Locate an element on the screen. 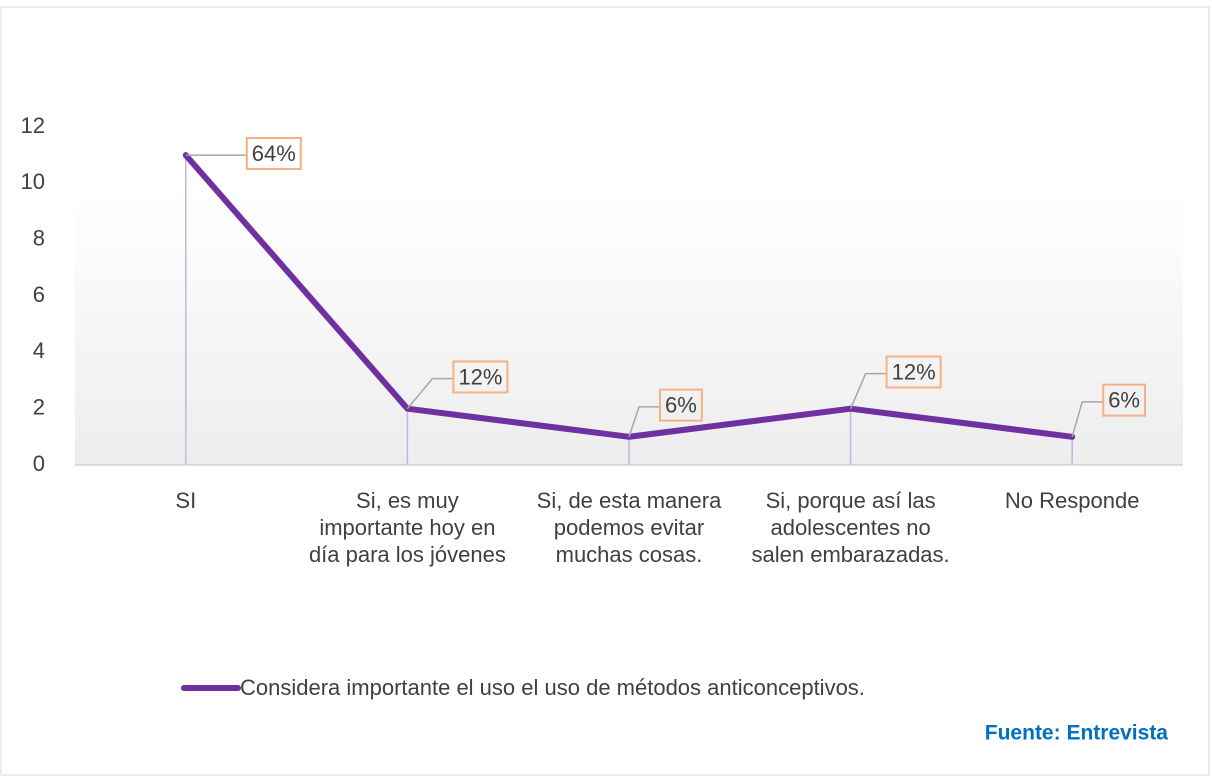 Image resolution: width=1212 pixels, height=778 pixels. data-label: 64% is located at coordinates (274, 153).